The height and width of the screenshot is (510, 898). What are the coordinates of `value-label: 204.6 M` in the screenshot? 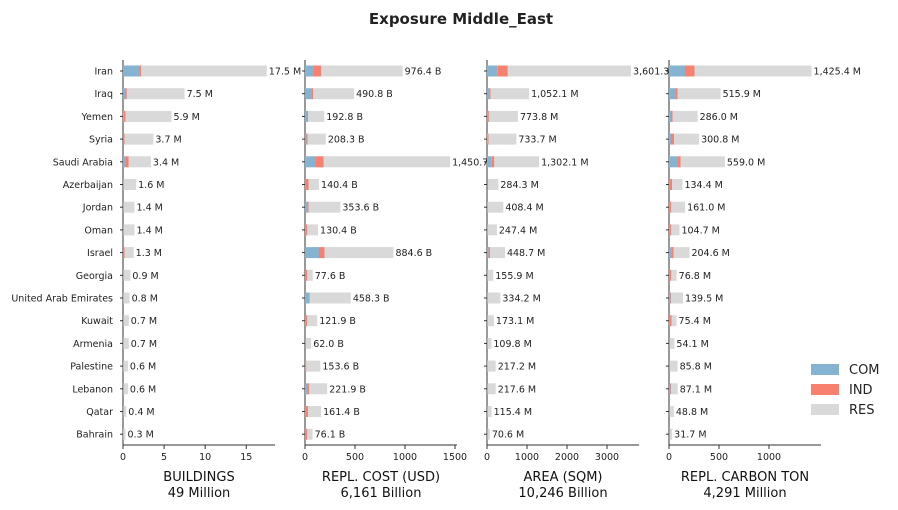 It's located at (710, 253).